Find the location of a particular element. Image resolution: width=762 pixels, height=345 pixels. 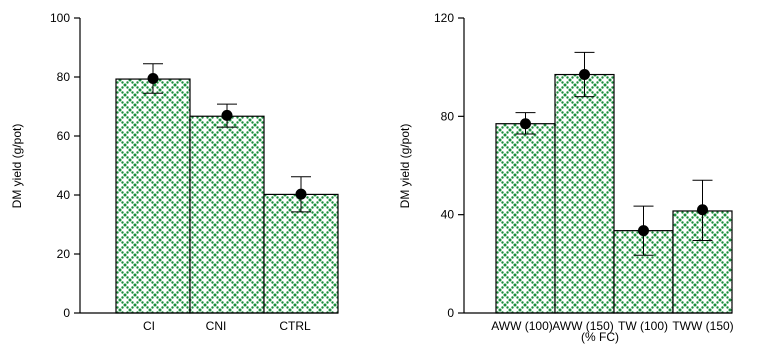

left-x-category-label-1: CI is located at coordinates (149, 326).